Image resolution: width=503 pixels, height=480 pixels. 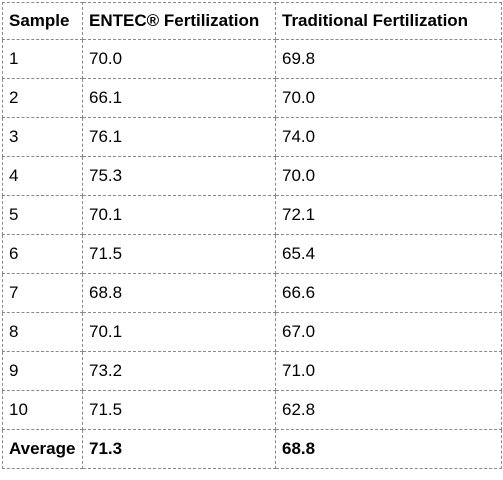 I want to click on table-row: 7 68.8 66.6, so click(x=252, y=293).